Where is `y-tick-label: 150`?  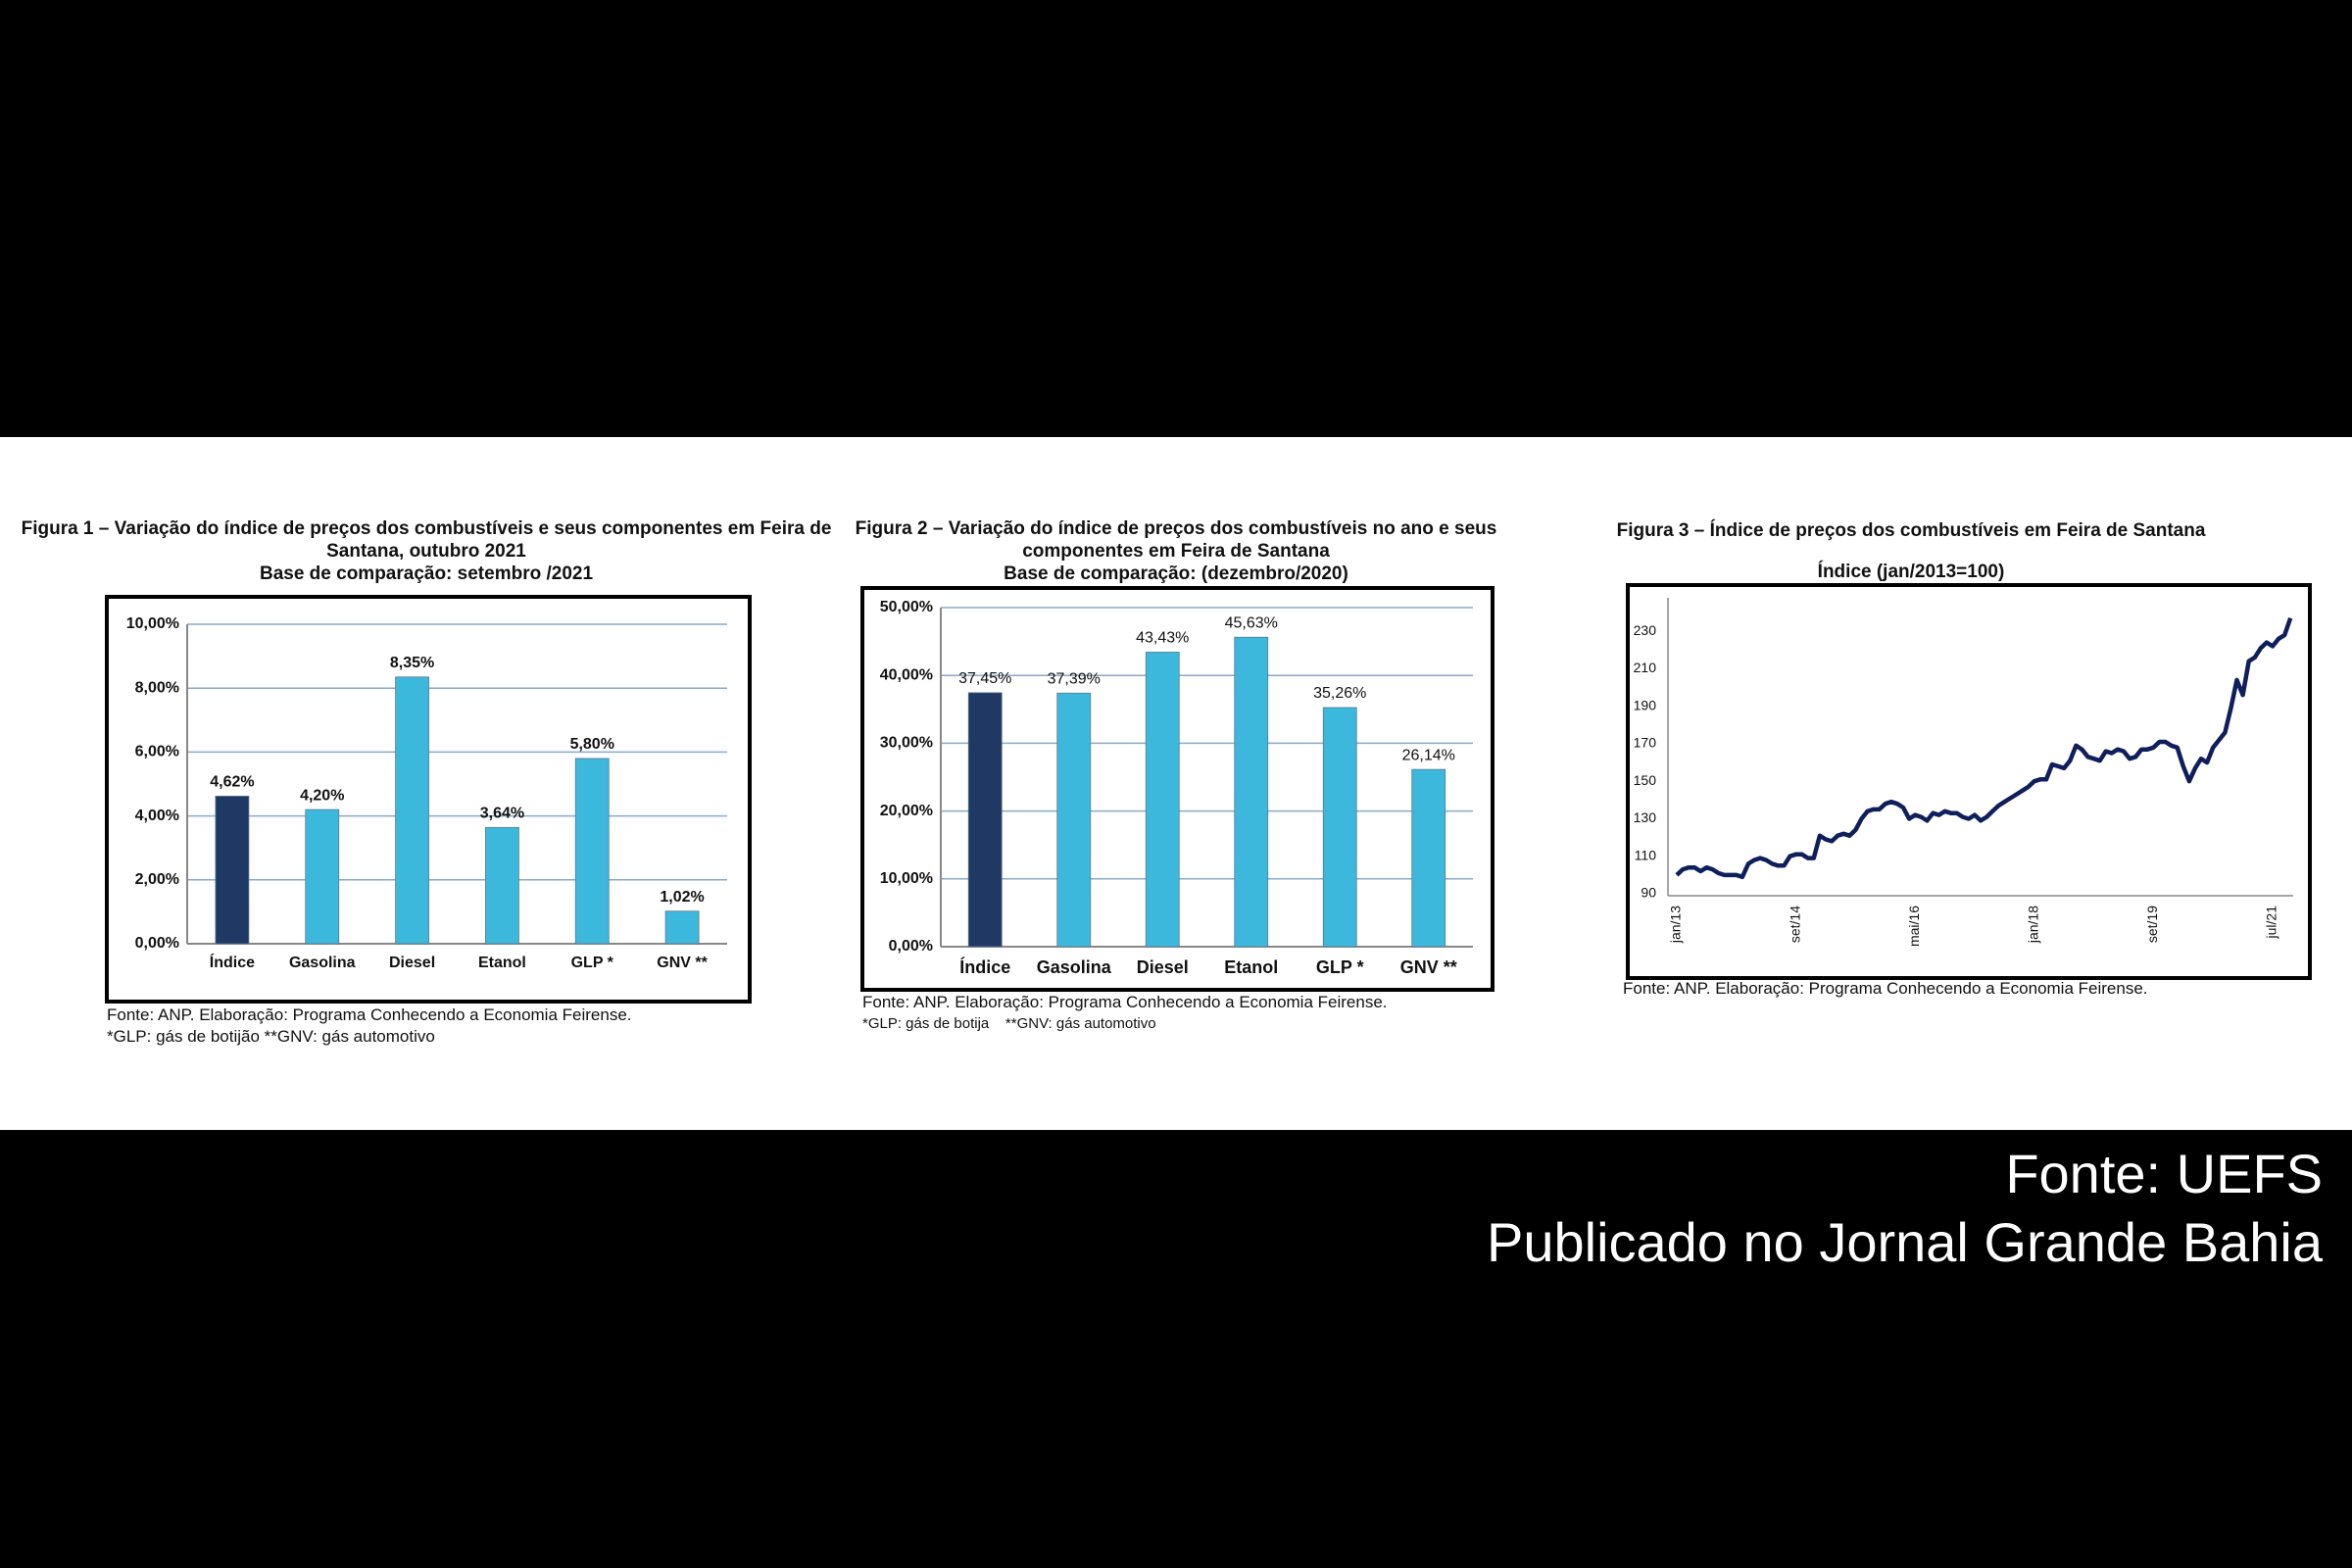 y-tick-label: 150 is located at coordinates (1645, 780).